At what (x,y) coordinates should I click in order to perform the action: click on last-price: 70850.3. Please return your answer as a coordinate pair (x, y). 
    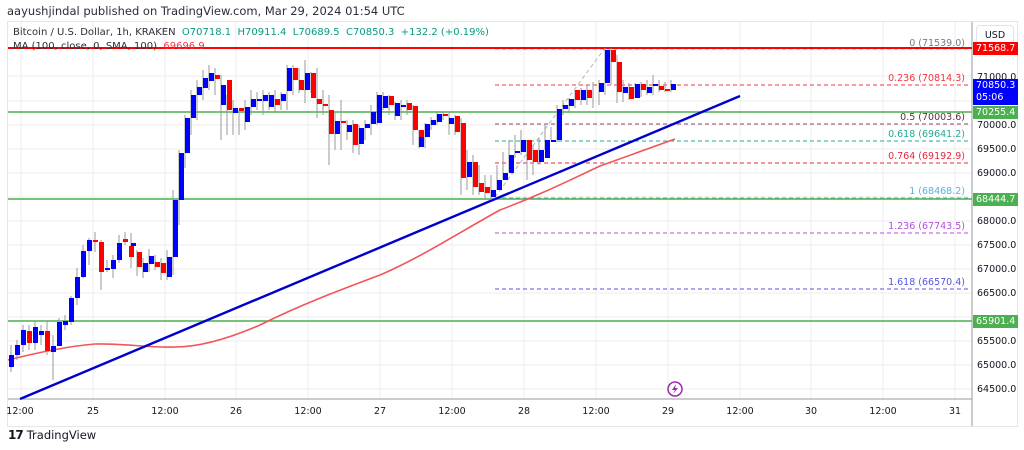
    Looking at the image, I should click on (996, 85).